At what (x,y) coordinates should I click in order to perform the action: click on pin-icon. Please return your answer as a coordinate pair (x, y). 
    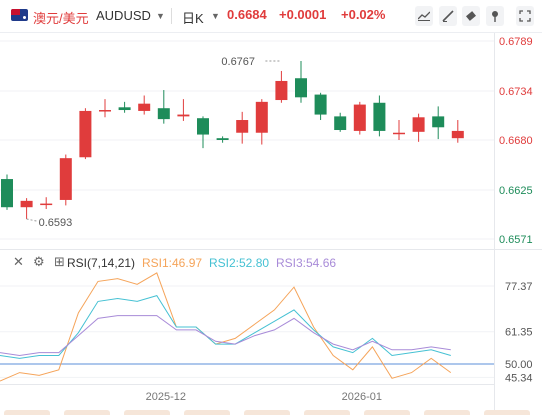
    Looking at the image, I should click on (495, 16).